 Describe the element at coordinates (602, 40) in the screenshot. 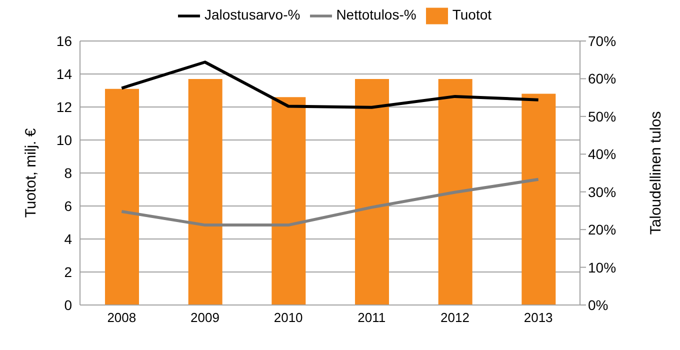

I see `y2-tick-label: 70%` at that location.